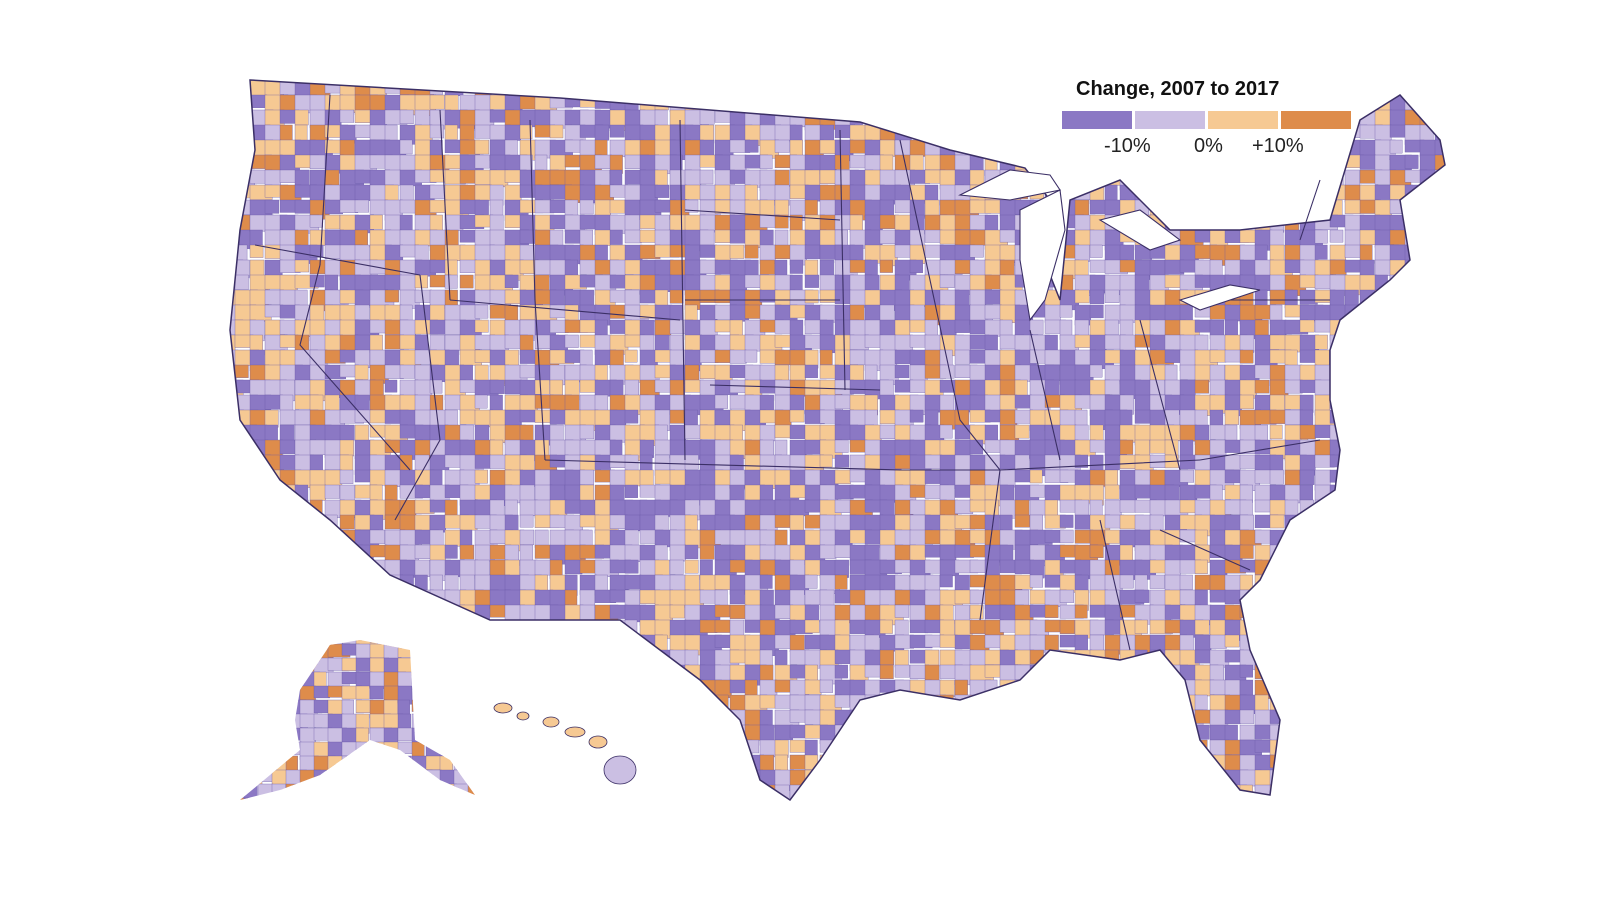 The height and width of the screenshot is (900, 1600). Describe the element at coordinates (1127, 146) in the screenshot. I see `legend-tick-minus-10: -10%` at that location.